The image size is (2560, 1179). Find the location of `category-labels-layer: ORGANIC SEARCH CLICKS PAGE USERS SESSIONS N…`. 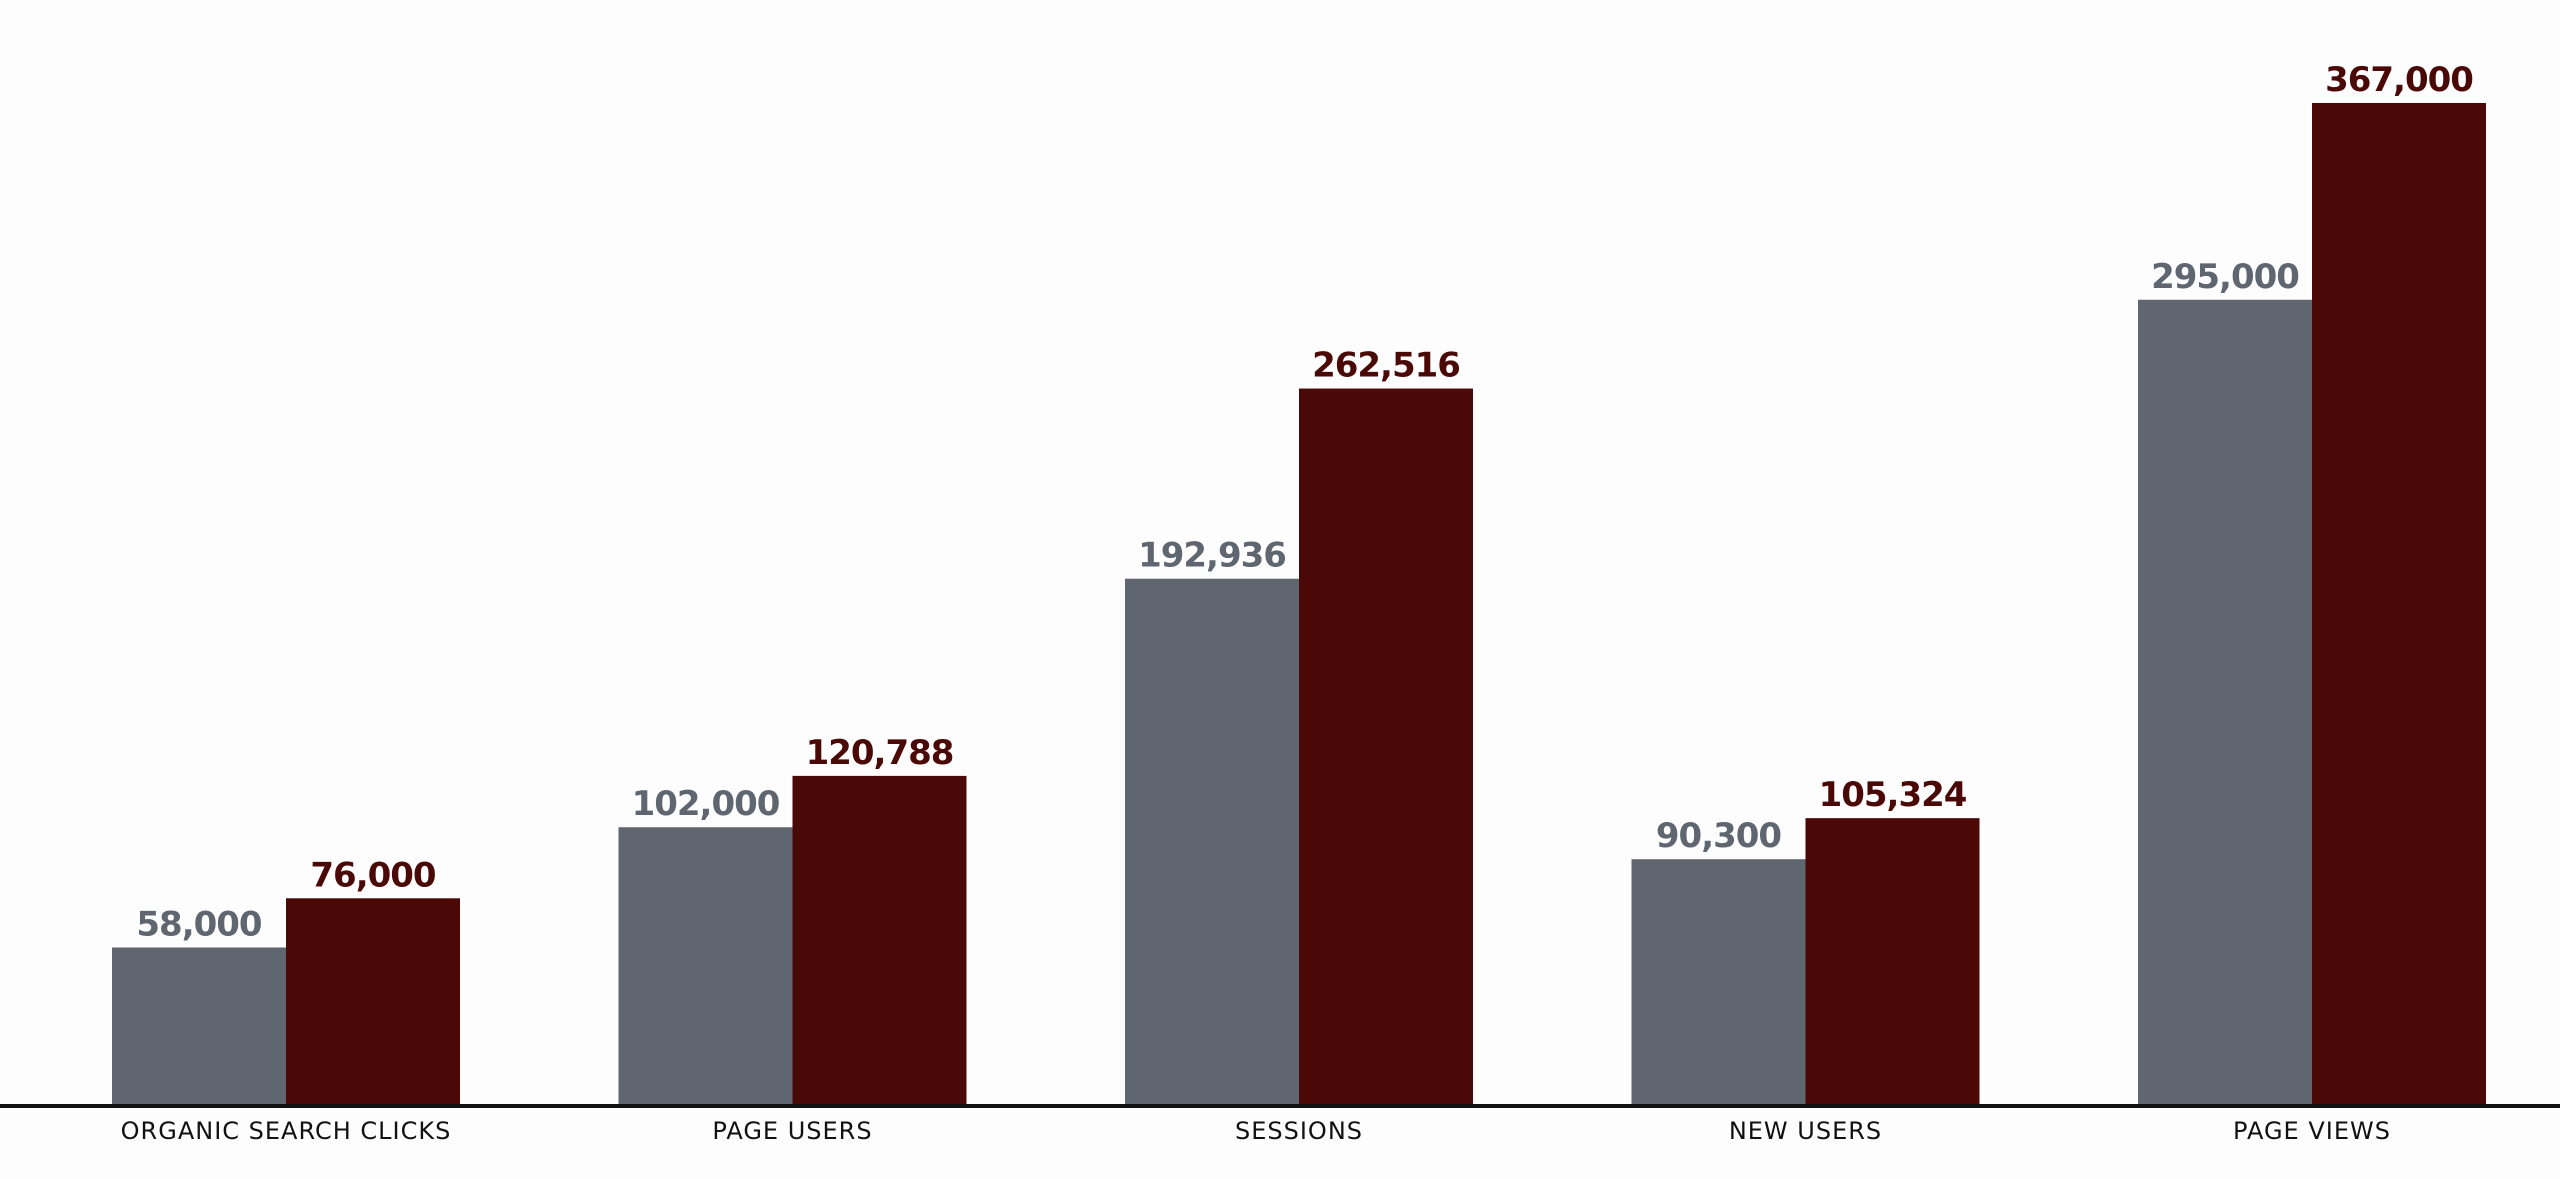

category-labels-layer: ORGANIC SEARCH CLICKS PAGE USERS SESSIONS N… is located at coordinates (1256, 1131).